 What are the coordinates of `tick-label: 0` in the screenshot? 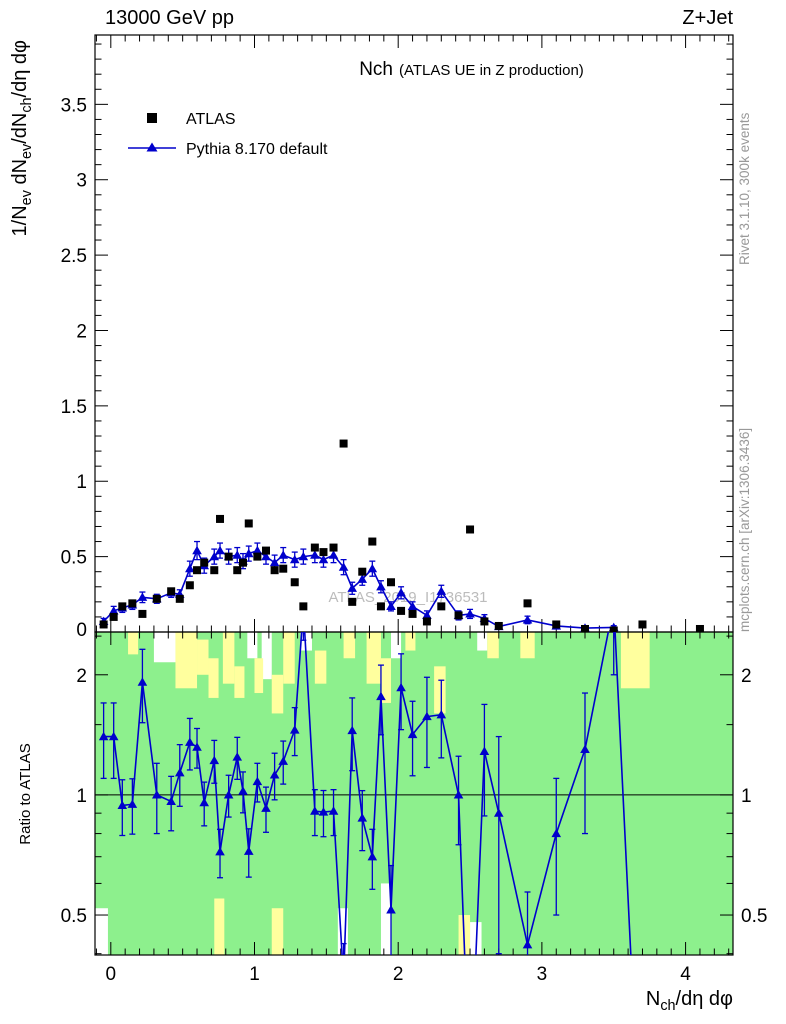 It's located at (111, 974).